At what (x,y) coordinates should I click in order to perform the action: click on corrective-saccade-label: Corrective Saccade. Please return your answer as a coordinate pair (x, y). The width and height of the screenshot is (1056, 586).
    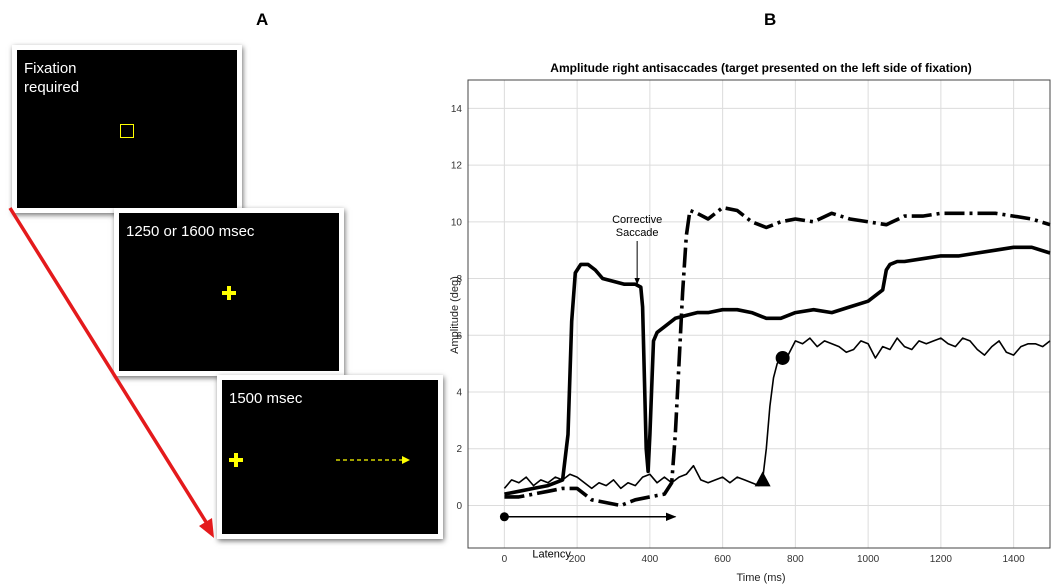
    Looking at the image, I should click on (637, 226).